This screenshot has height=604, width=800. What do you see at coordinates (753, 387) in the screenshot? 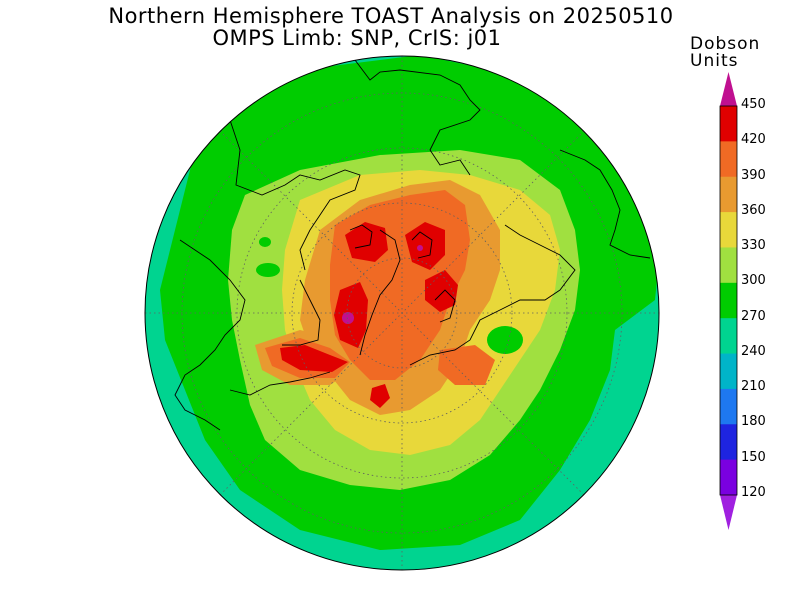
I see `colorbar-tick-label: 210` at bounding box center [753, 387].